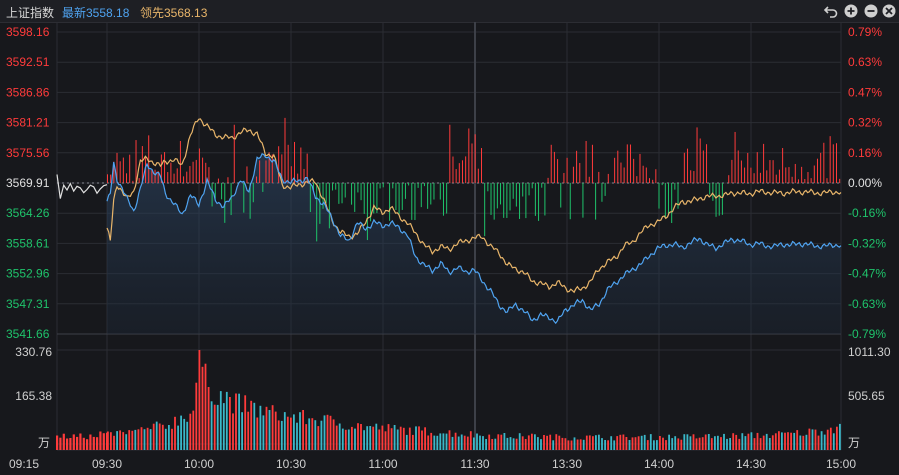  I want to click on percent-tick-label: -0.32%, so click(867, 243).